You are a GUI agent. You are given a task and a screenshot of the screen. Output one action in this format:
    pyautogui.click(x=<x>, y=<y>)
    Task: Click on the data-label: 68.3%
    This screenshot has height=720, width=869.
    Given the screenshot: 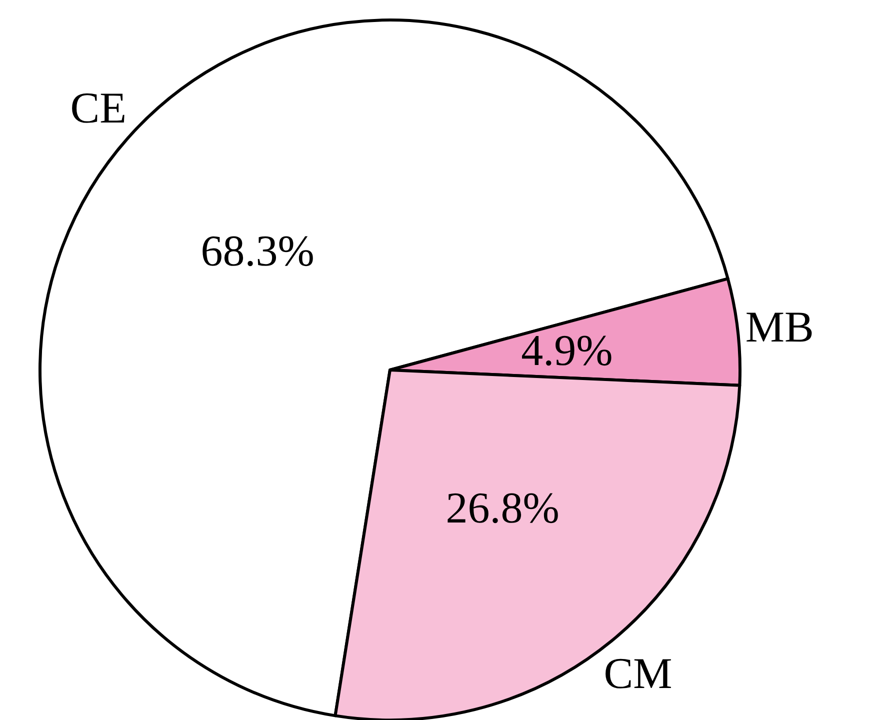 What is the action you would take?
    pyautogui.click(x=257, y=251)
    